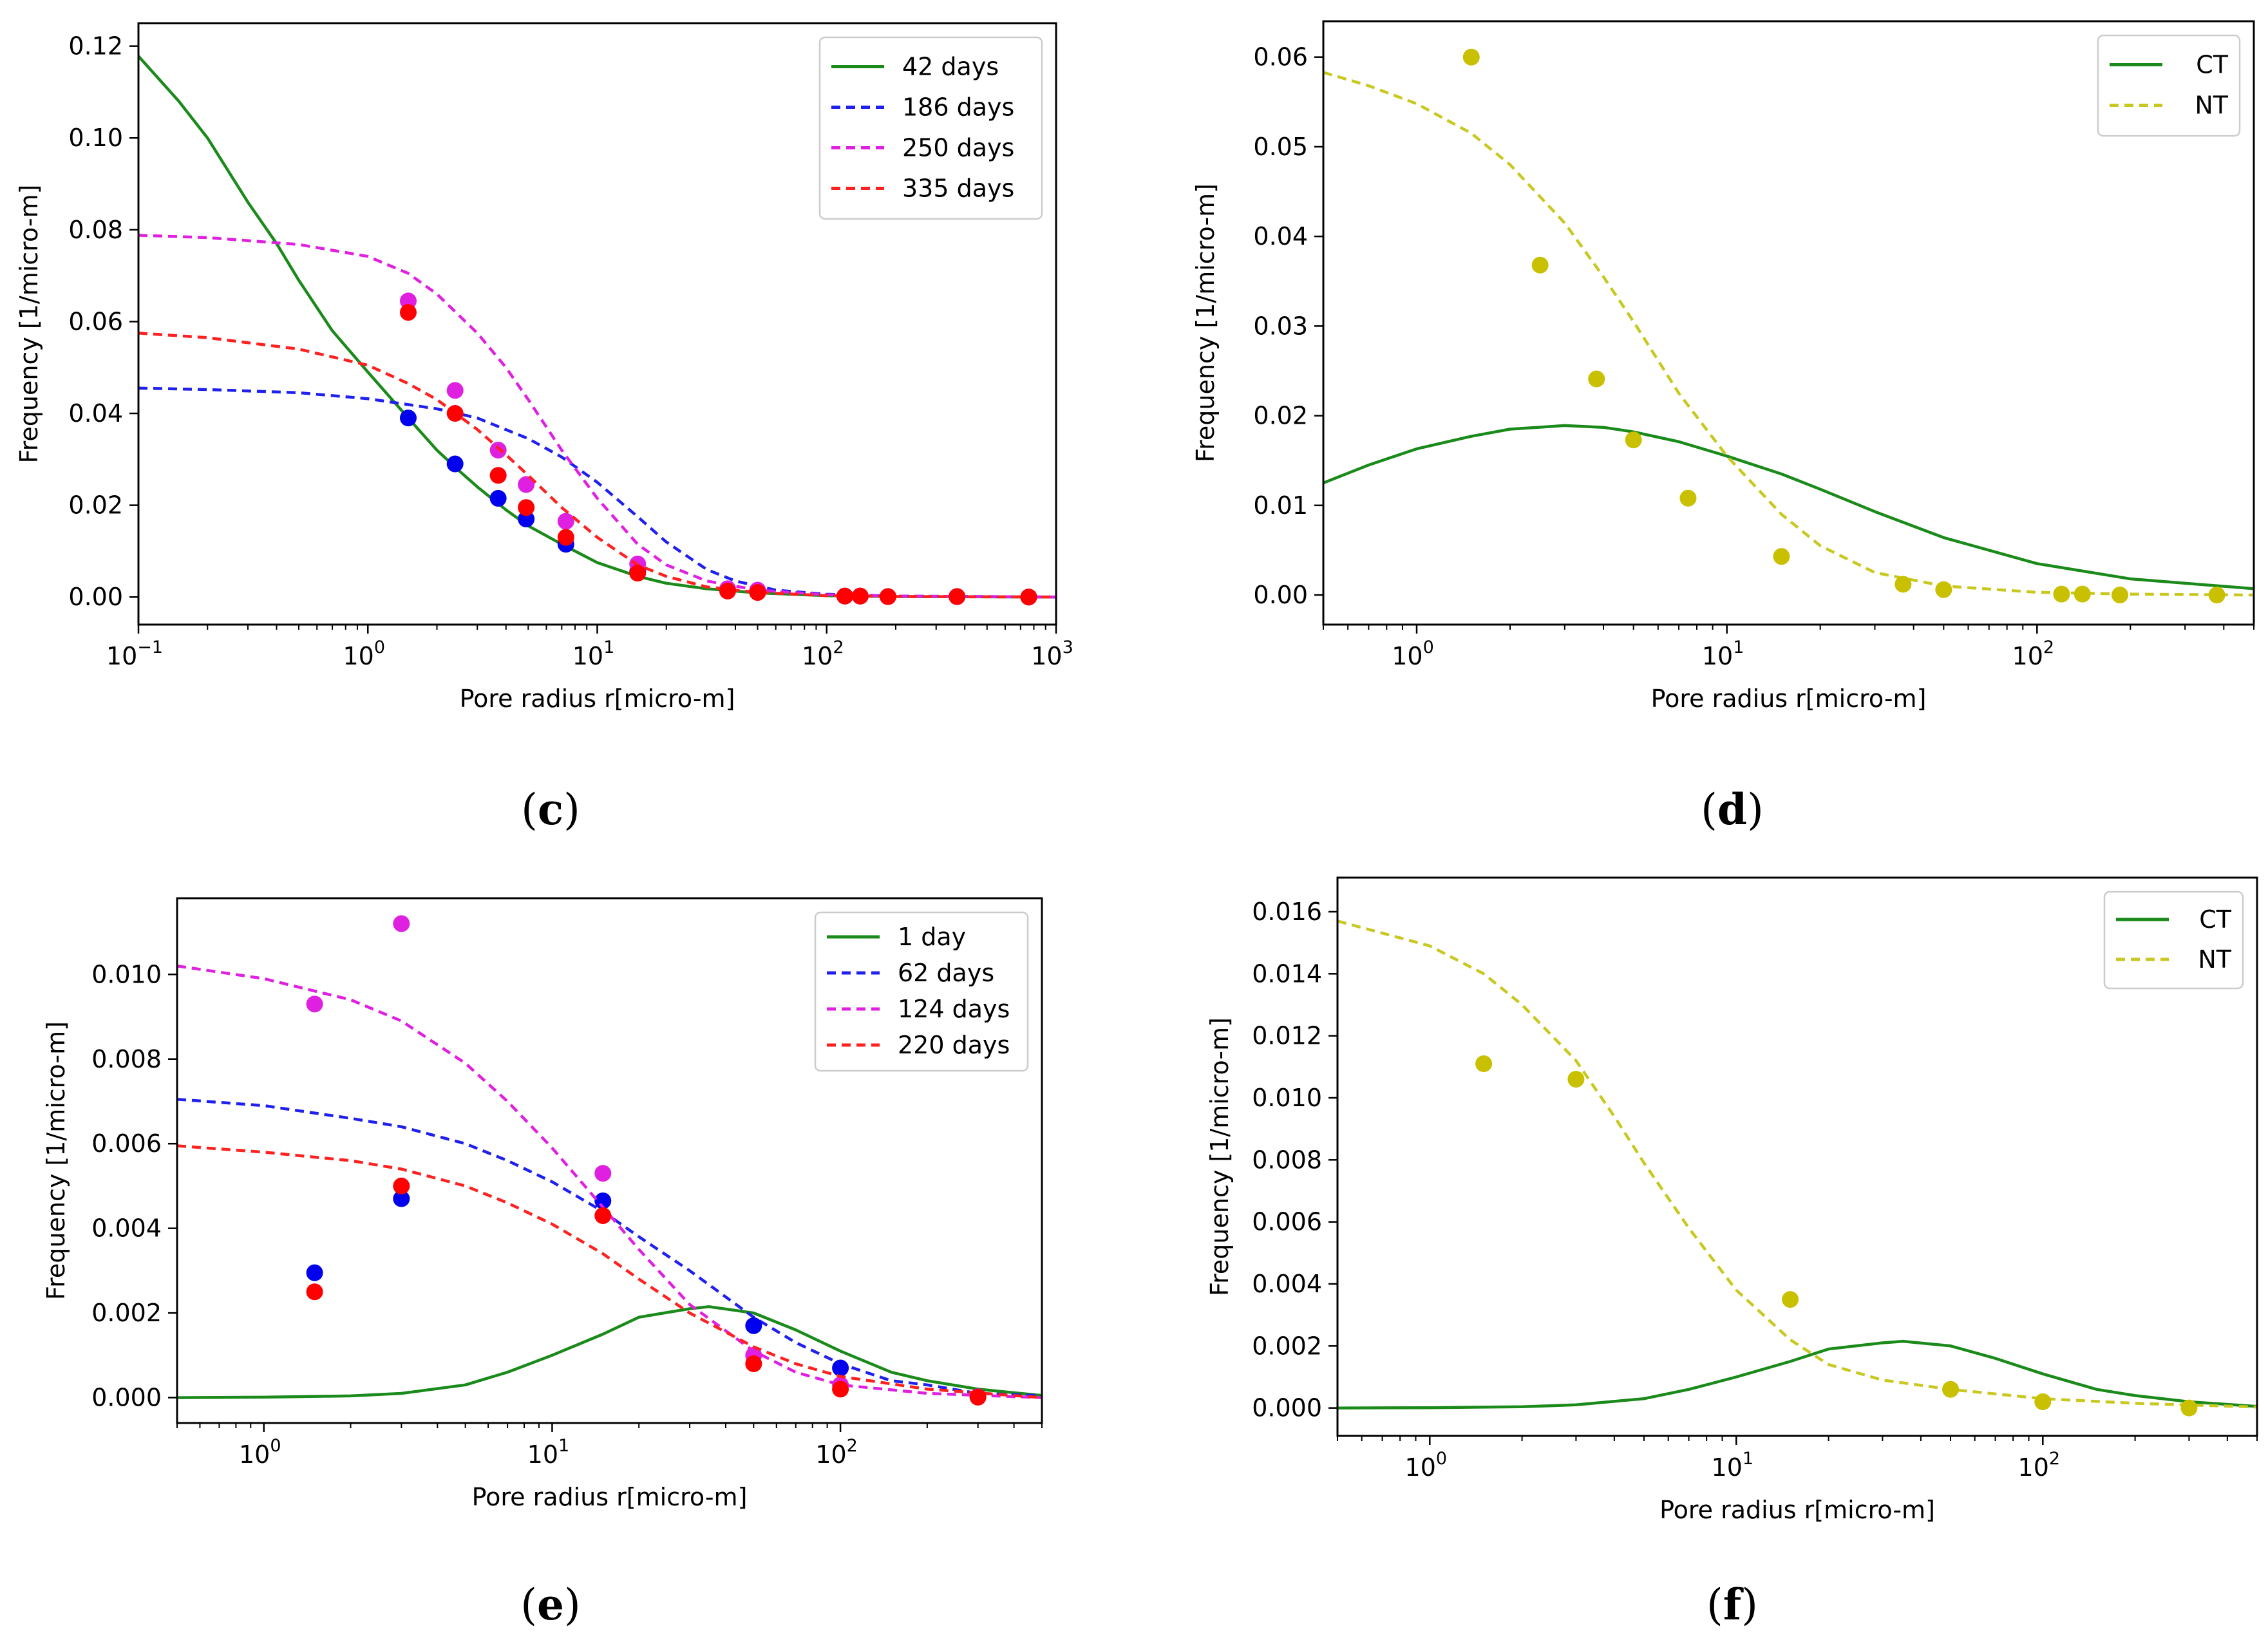 Image resolution: width=2268 pixels, height=1640 pixels. Describe the element at coordinates (95, 230) in the screenshot. I see `y-tick-label: 0.08` at that location.